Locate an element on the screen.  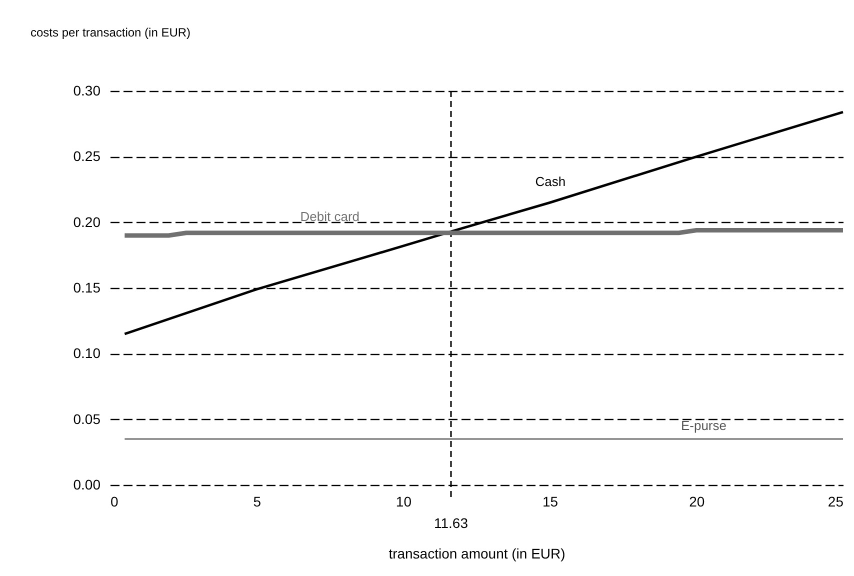
ref-line-label: 11.63 is located at coordinates (451, 523).